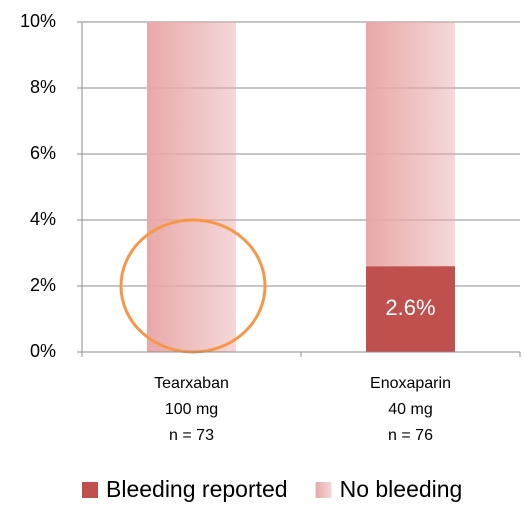 The image size is (525, 510). I want to click on x-tick-label: Enoxaparin, so click(410, 383).